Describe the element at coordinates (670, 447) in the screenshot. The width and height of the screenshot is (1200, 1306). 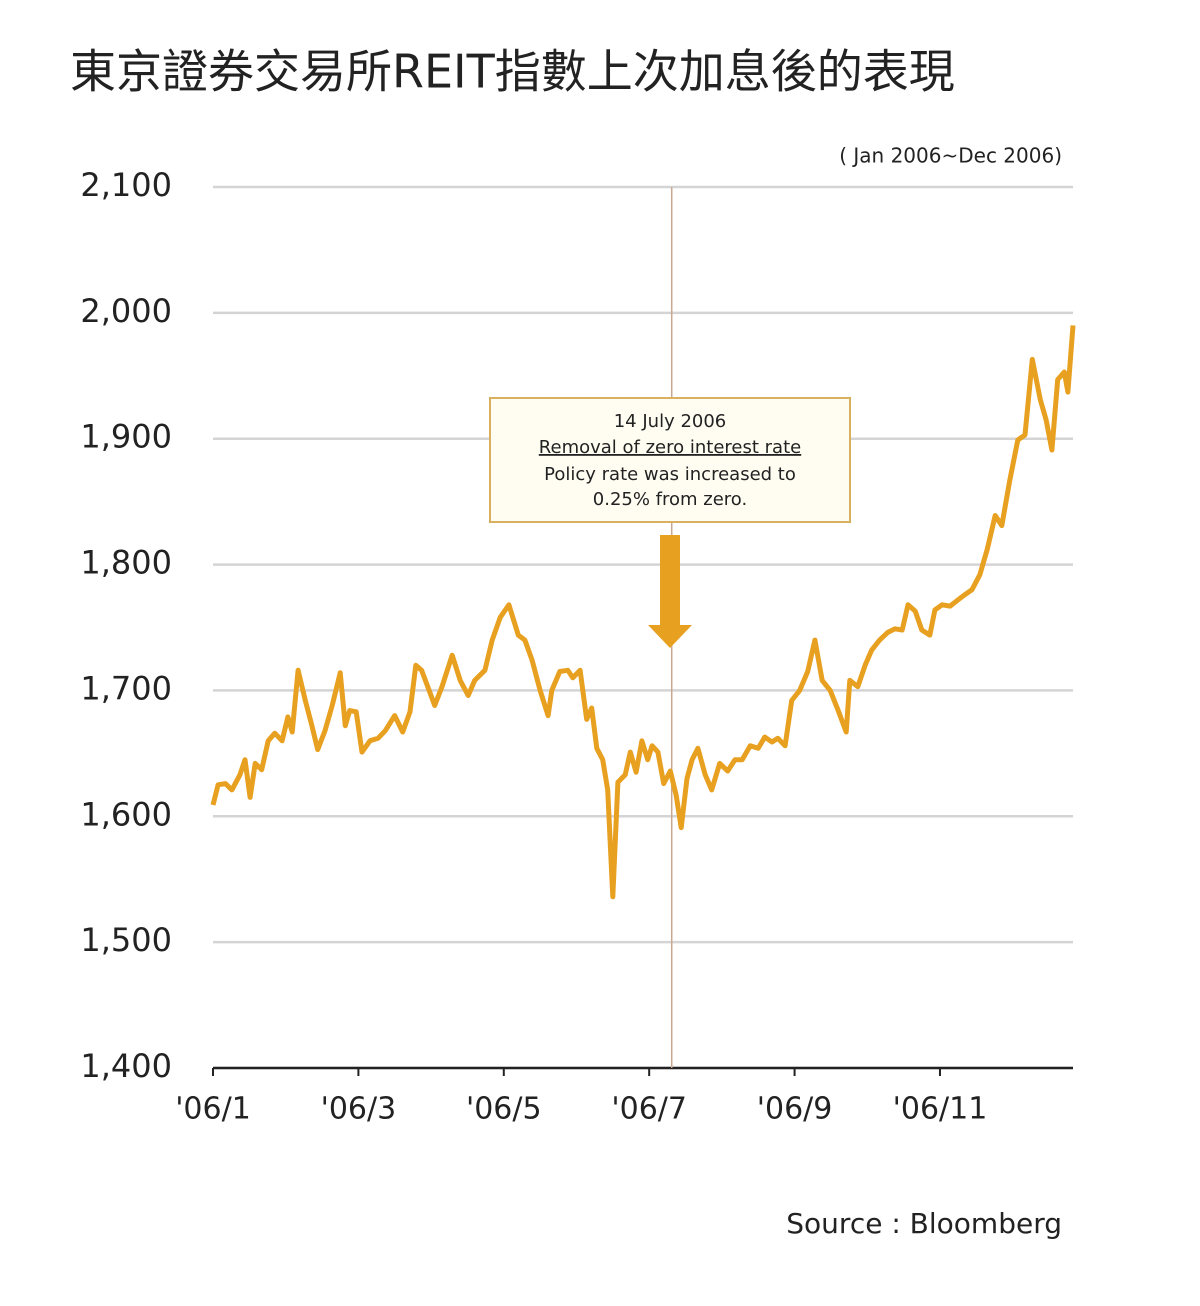
I see `annotation-text: Removal of zero interest rate` at that location.